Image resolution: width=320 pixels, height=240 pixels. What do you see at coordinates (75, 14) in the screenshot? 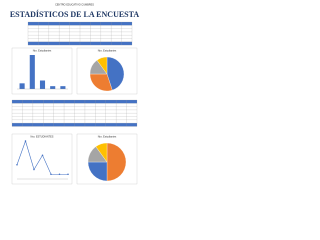
I see `page-title: ESTADÍSTICOS DE LA ENCUESTA` at bounding box center [75, 14].